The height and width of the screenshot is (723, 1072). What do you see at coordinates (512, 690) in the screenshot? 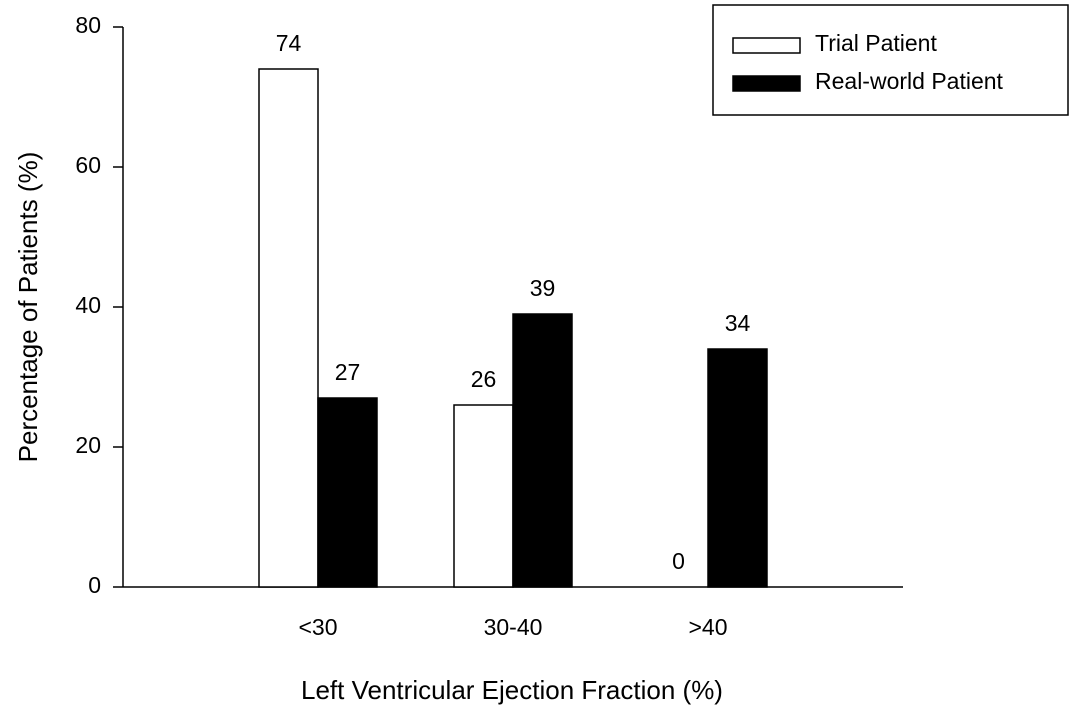
I see `x-axis-label: Left Ventricular Ejection Fraction (%)` at bounding box center [512, 690].